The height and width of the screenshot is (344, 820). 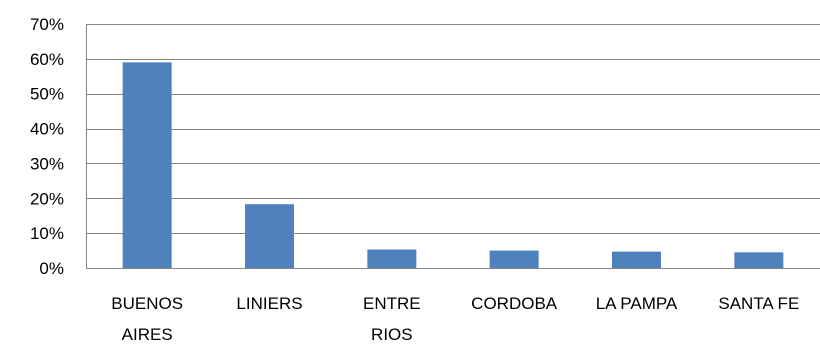 I want to click on y-tick-label: 0%, so click(x=51, y=268).